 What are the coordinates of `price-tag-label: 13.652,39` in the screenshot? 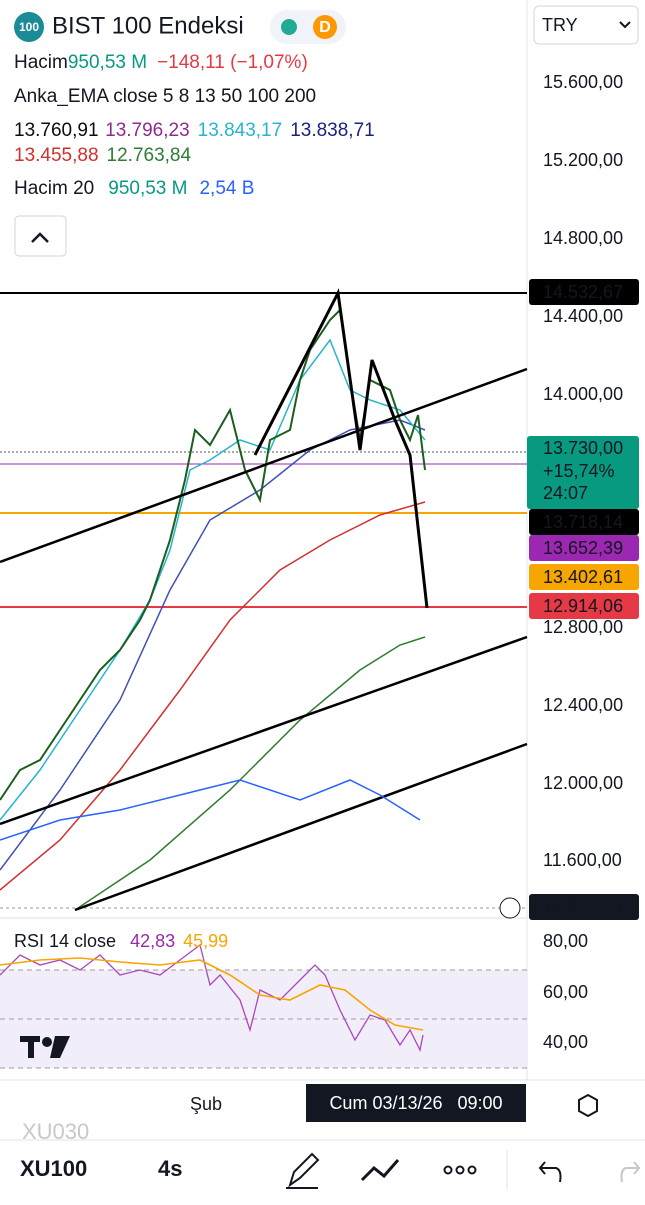 It's located at (583, 548).